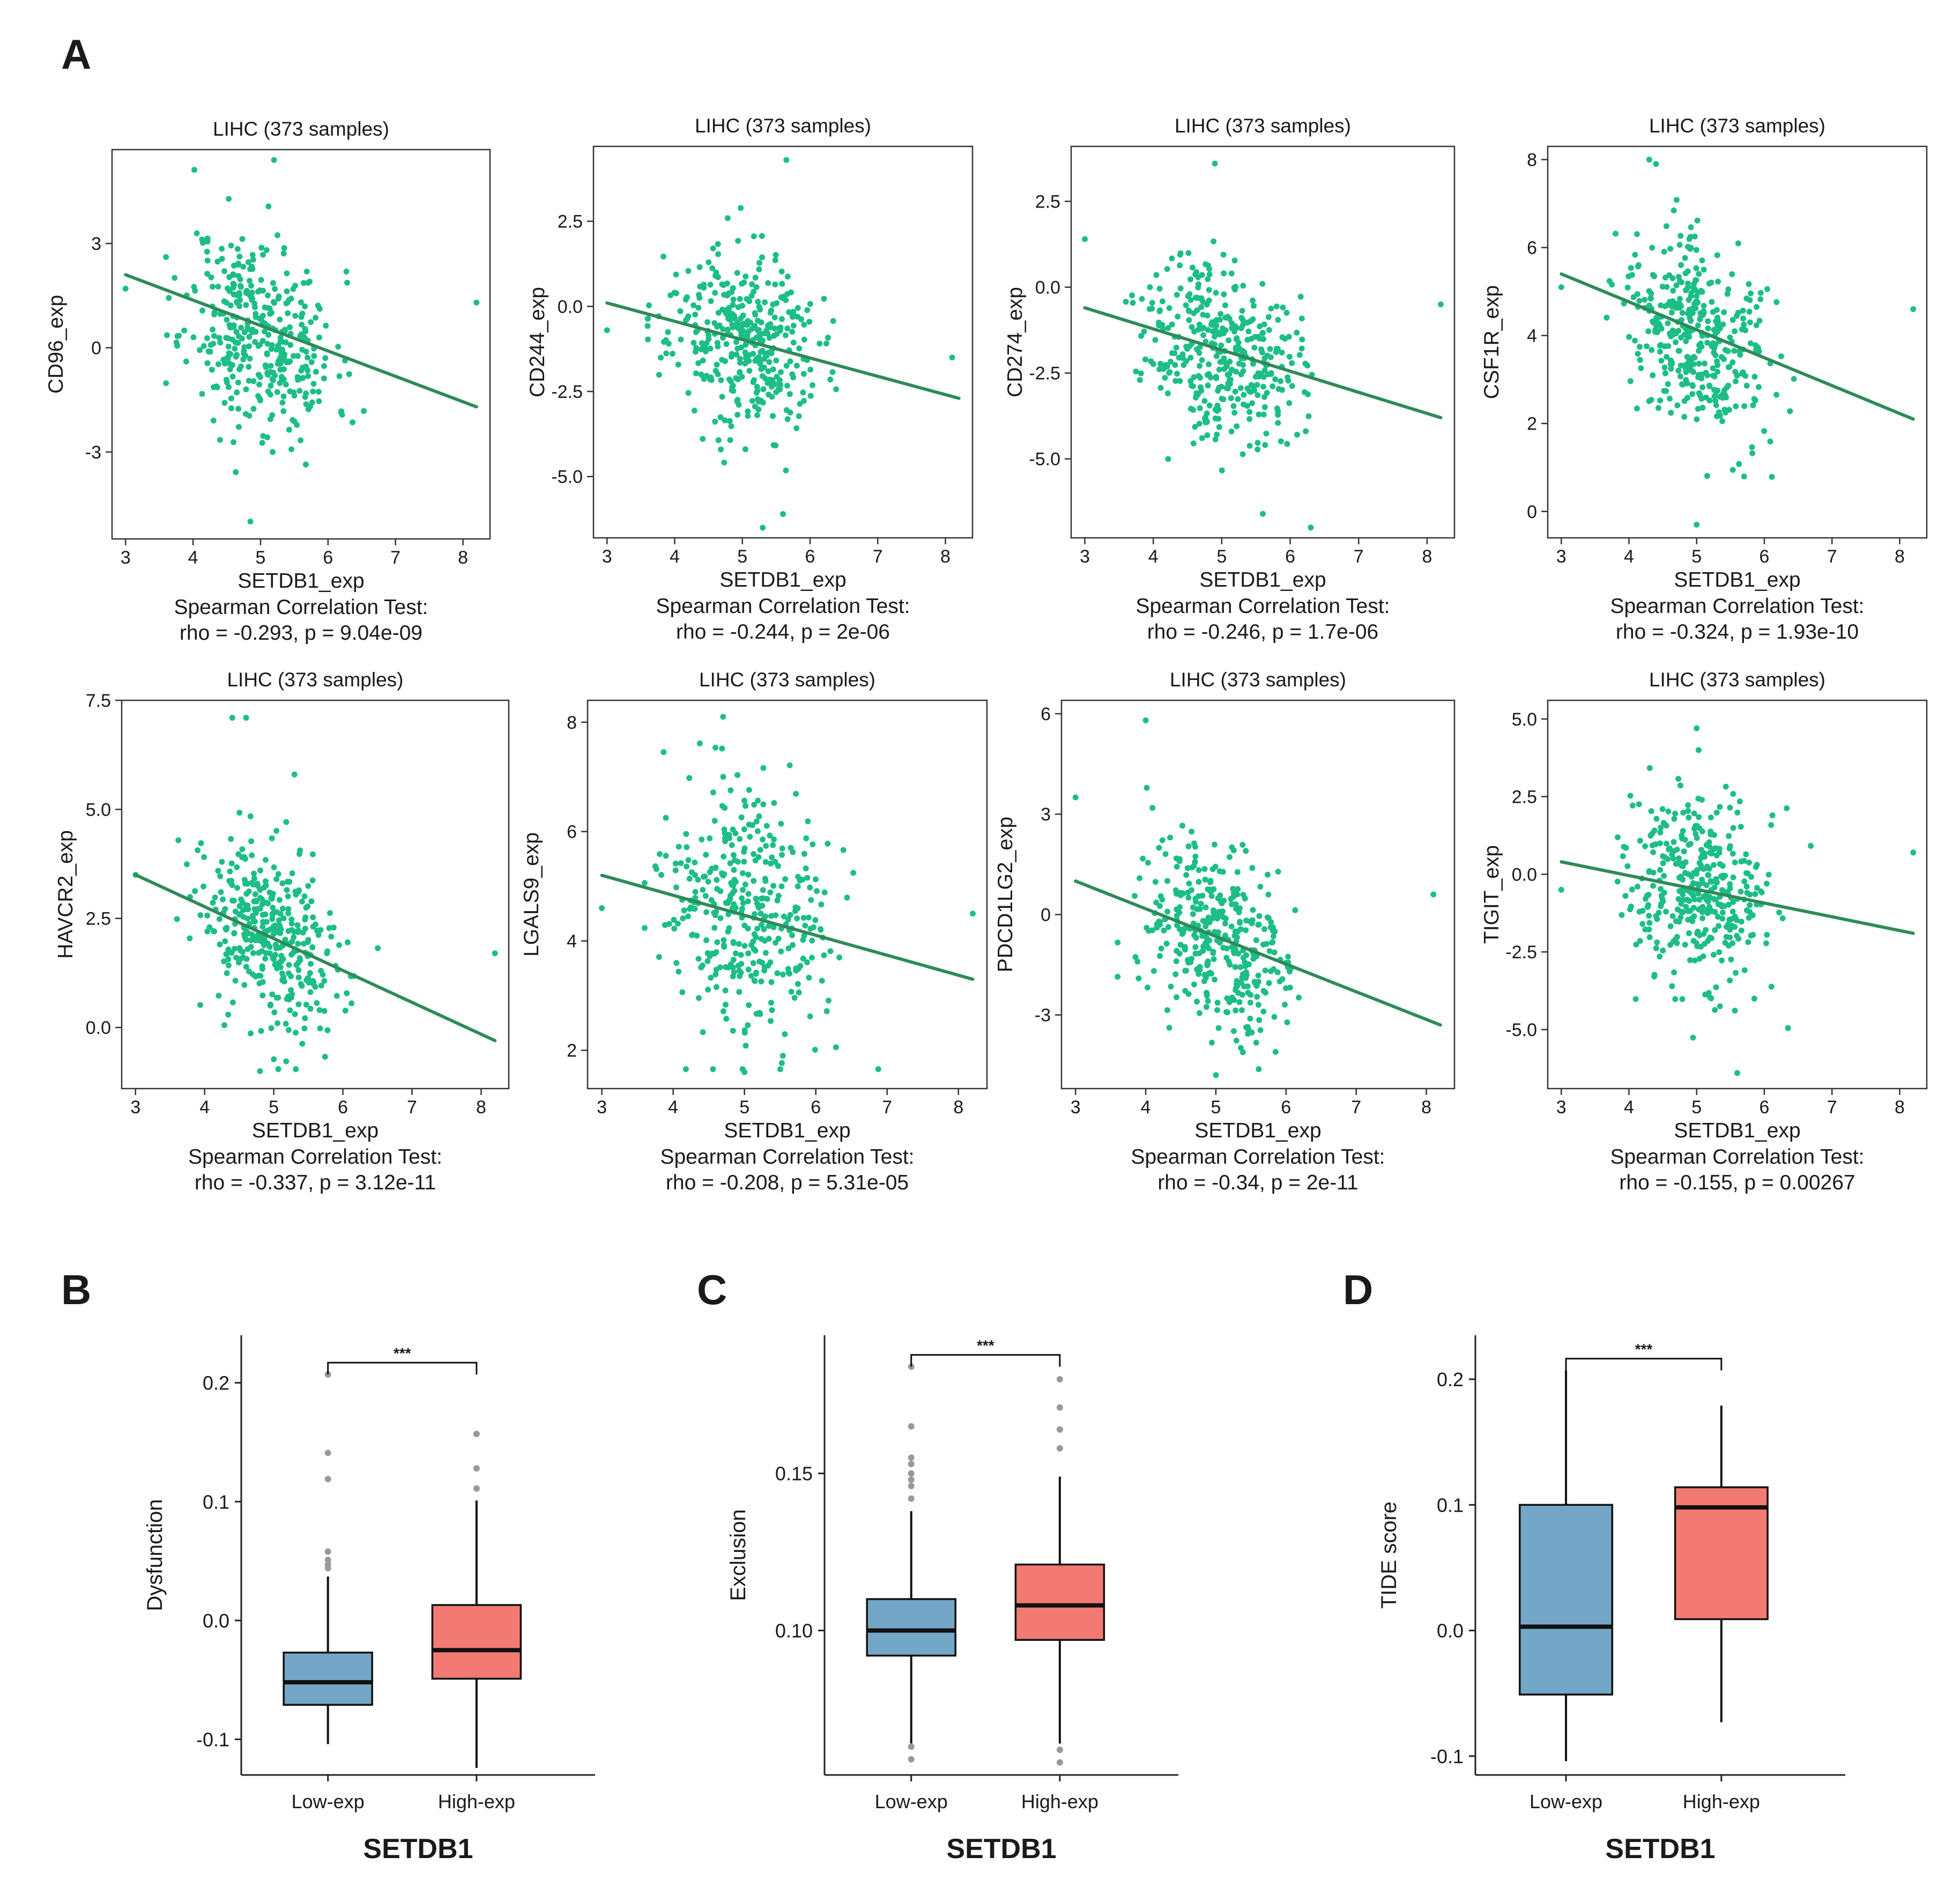 Image resolution: width=1960 pixels, height=1879 pixels. Describe the element at coordinates (402, 1354) in the screenshot. I see `significance-label: ***` at that location.